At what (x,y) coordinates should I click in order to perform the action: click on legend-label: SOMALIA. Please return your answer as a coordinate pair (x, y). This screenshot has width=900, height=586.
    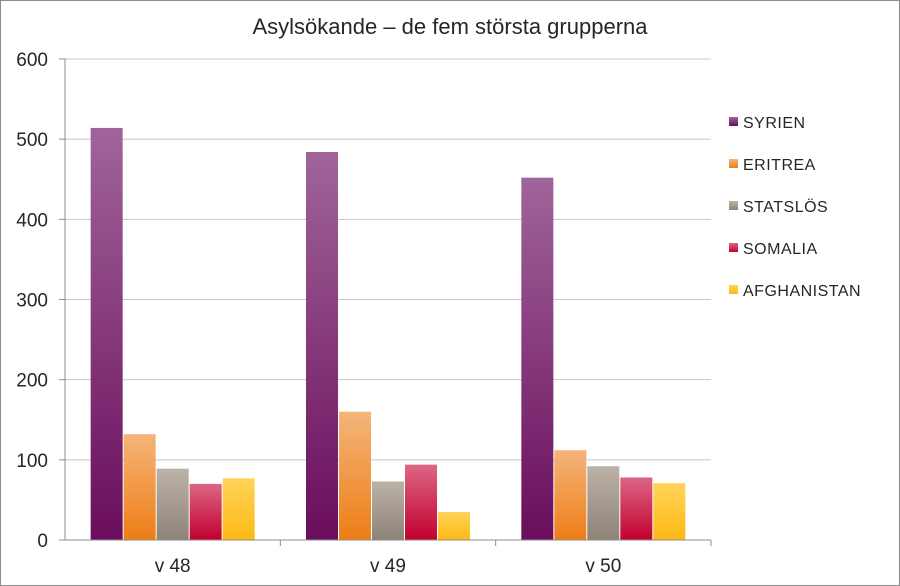
    Looking at the image, I should click on (780, 249).